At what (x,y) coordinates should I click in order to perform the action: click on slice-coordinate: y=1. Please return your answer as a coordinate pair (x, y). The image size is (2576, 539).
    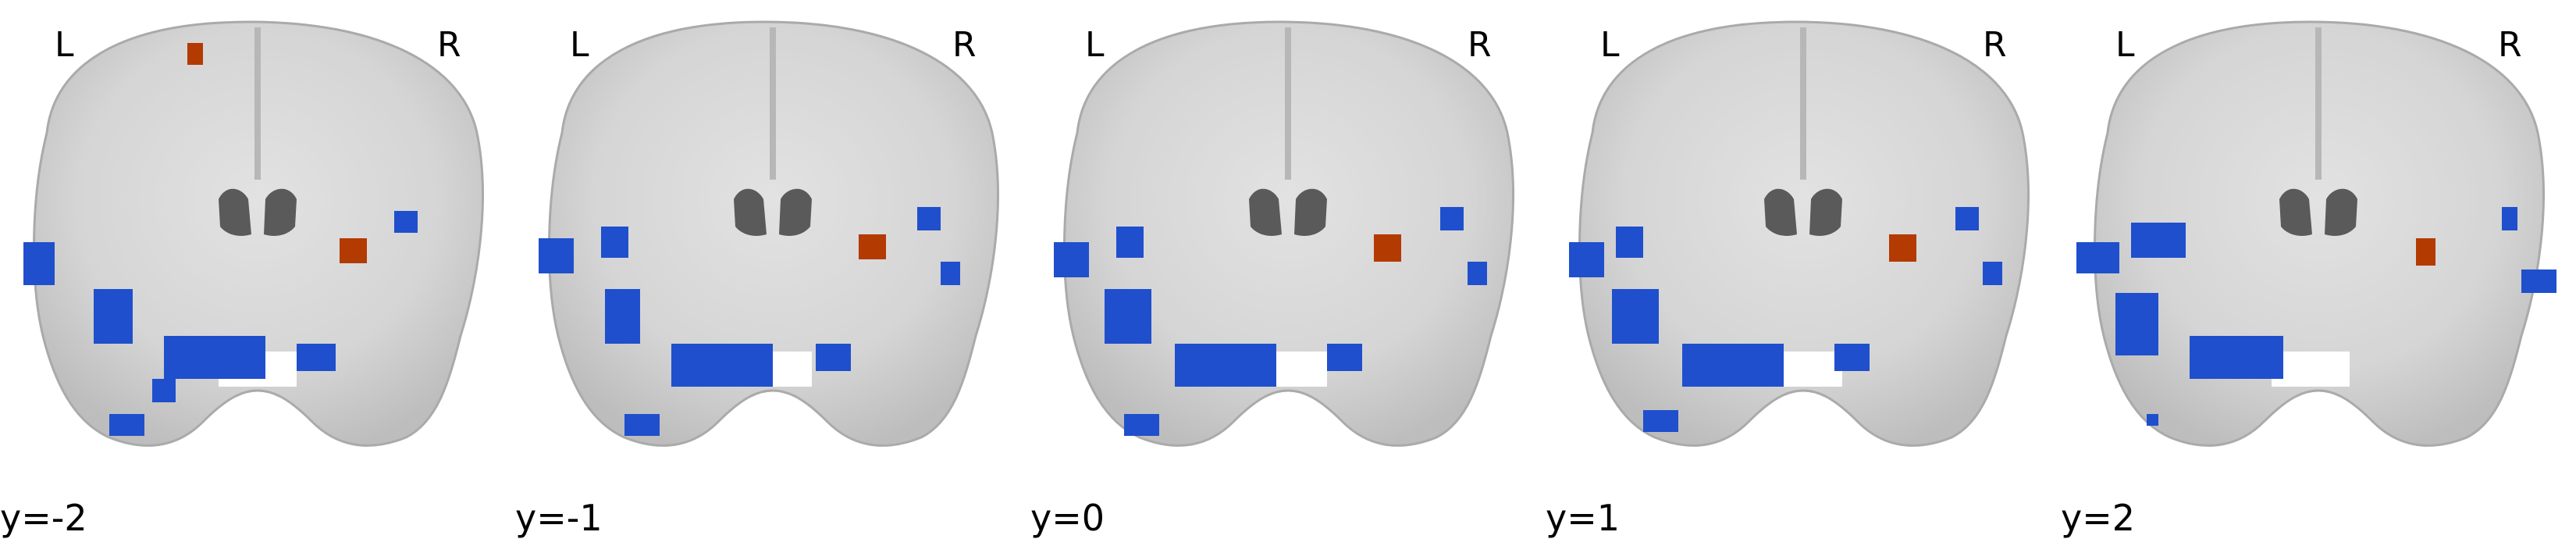
    Looking at the image, I should click on (1583, 518).